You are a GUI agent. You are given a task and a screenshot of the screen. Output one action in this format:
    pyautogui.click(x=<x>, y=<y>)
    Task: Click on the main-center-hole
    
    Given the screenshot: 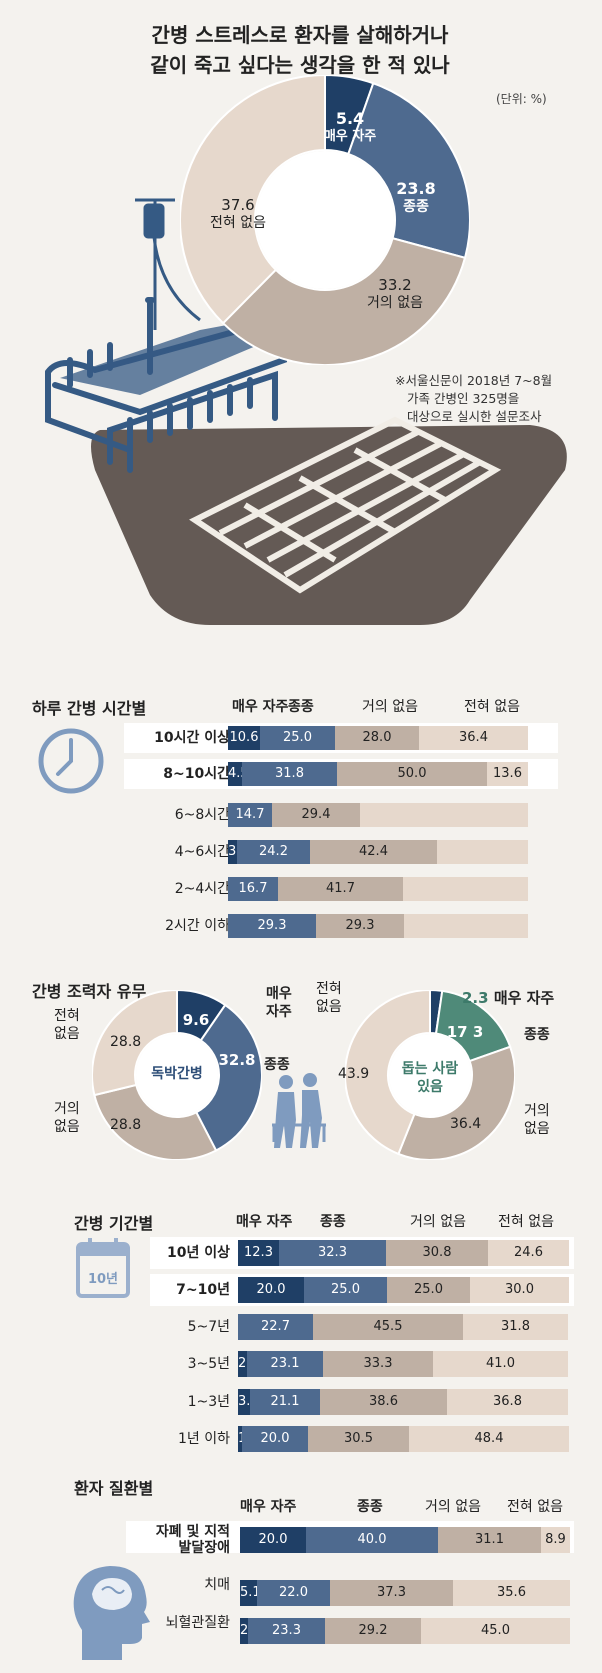 What is the action you would take?
    pyautogui.click(x=325, y=220)
    